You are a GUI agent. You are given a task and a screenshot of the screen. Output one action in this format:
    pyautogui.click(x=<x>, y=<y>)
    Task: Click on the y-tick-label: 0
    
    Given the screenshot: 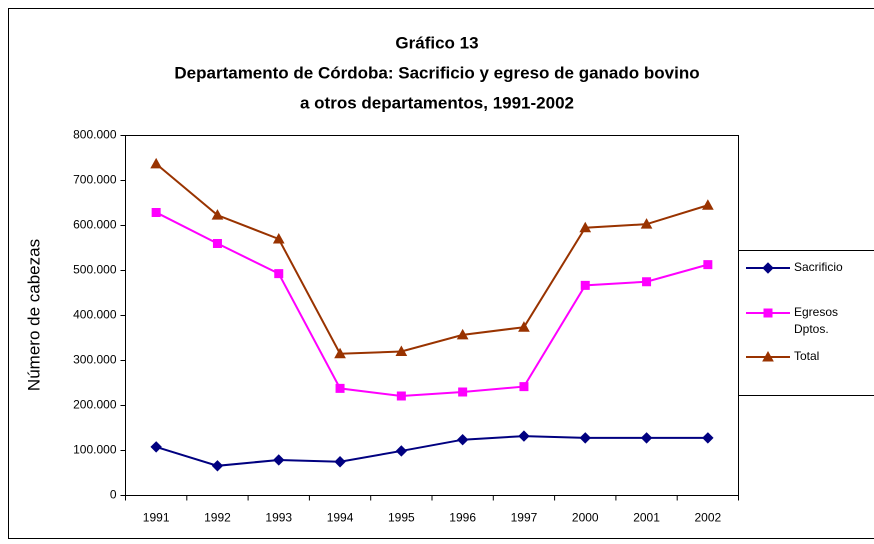 What is the action you would take?
    pyautogui.click(x=113, y=495)
    